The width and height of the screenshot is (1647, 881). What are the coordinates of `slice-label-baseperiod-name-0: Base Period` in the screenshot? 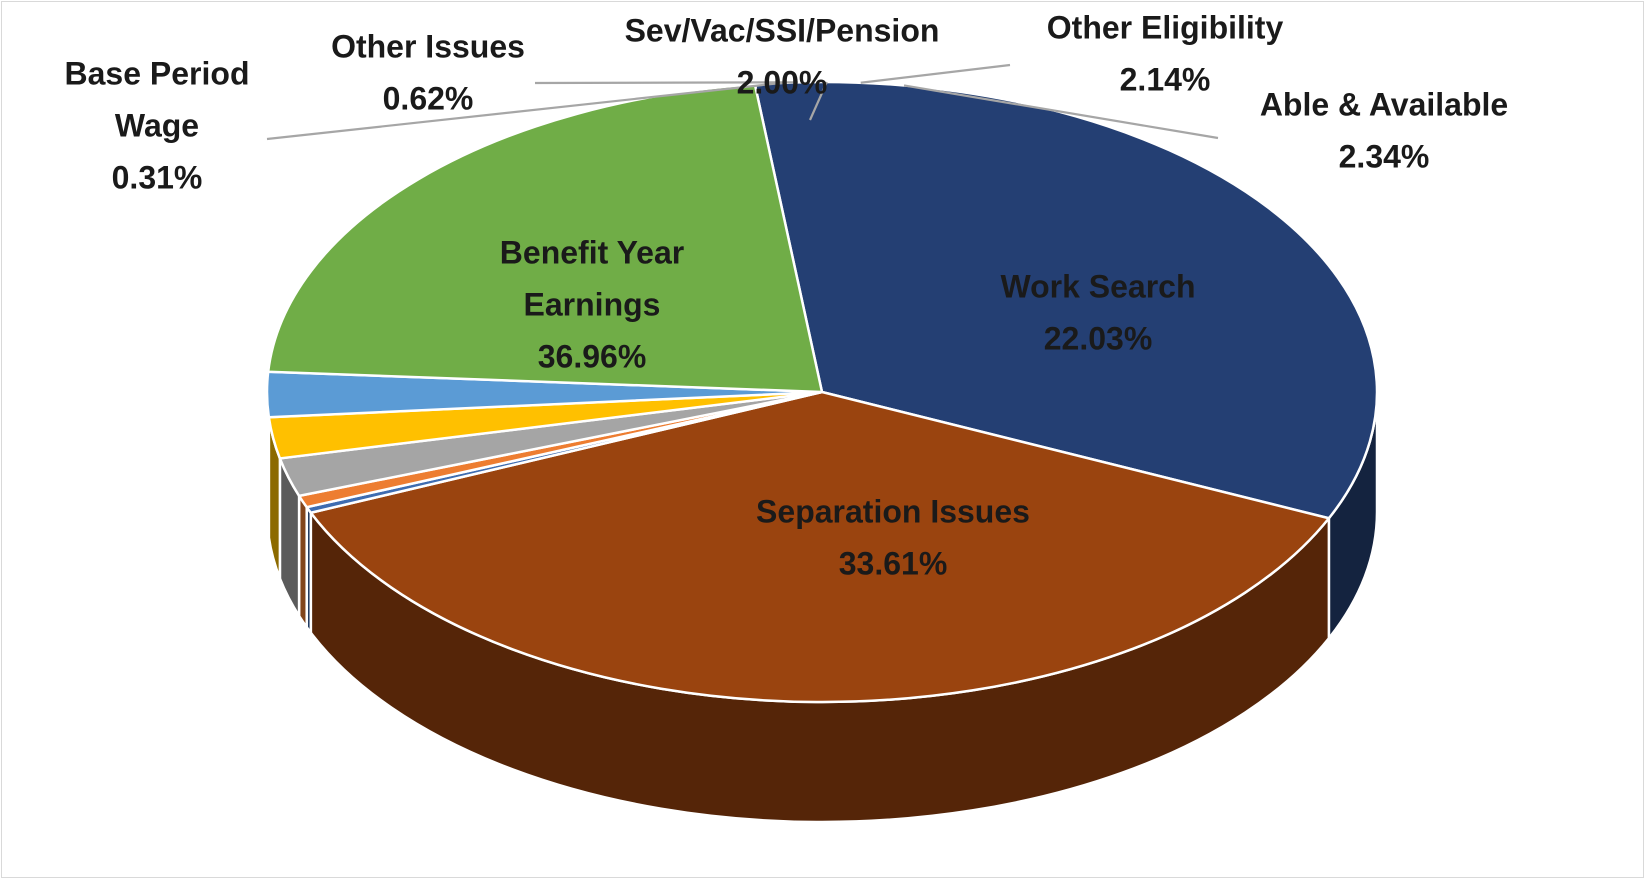 It's located at (157, 73).